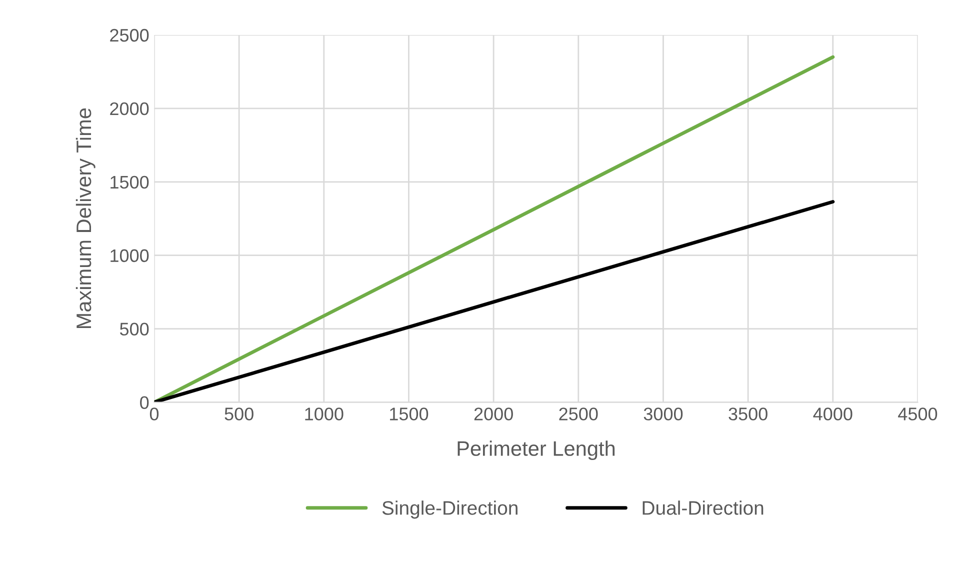 The height and width of the screenshot is (583, 964). What do you see at coordinates (703, 507) in the screenshot?
I see `legend-label: Dual-Direction` at bounding box center [703, 507].